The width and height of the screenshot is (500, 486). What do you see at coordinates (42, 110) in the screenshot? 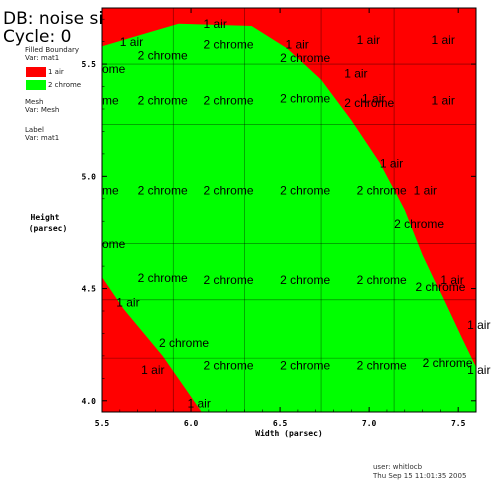
I see `legend-mesh-variable: Var: Mesh` at bounding box center [42, 110].